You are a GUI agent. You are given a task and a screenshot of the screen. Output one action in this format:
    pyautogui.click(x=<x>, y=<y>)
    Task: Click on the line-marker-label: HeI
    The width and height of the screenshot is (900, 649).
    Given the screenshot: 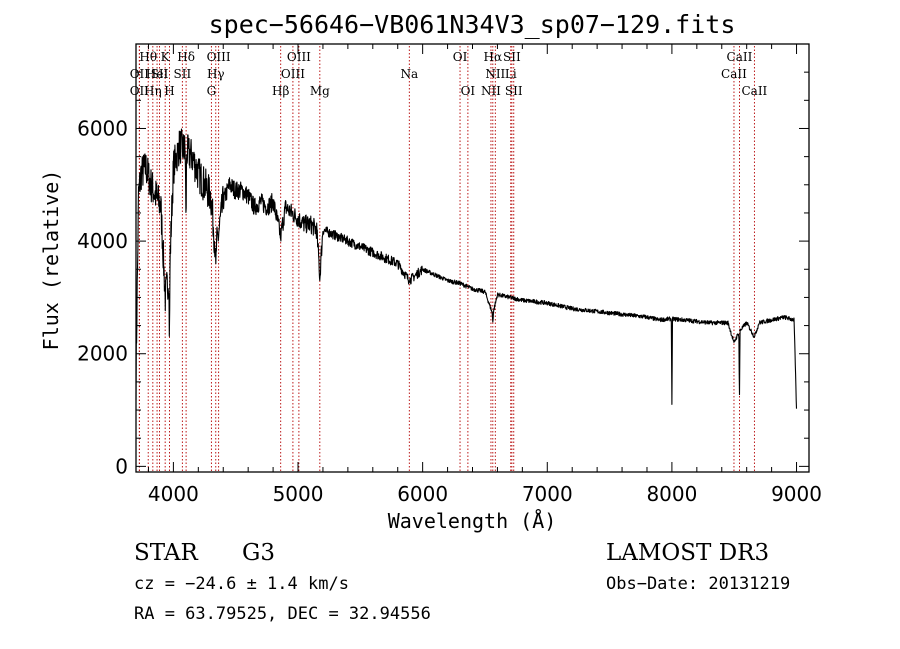 What is the action you would take?
    pyautogui.click(x=157, y=74)
    